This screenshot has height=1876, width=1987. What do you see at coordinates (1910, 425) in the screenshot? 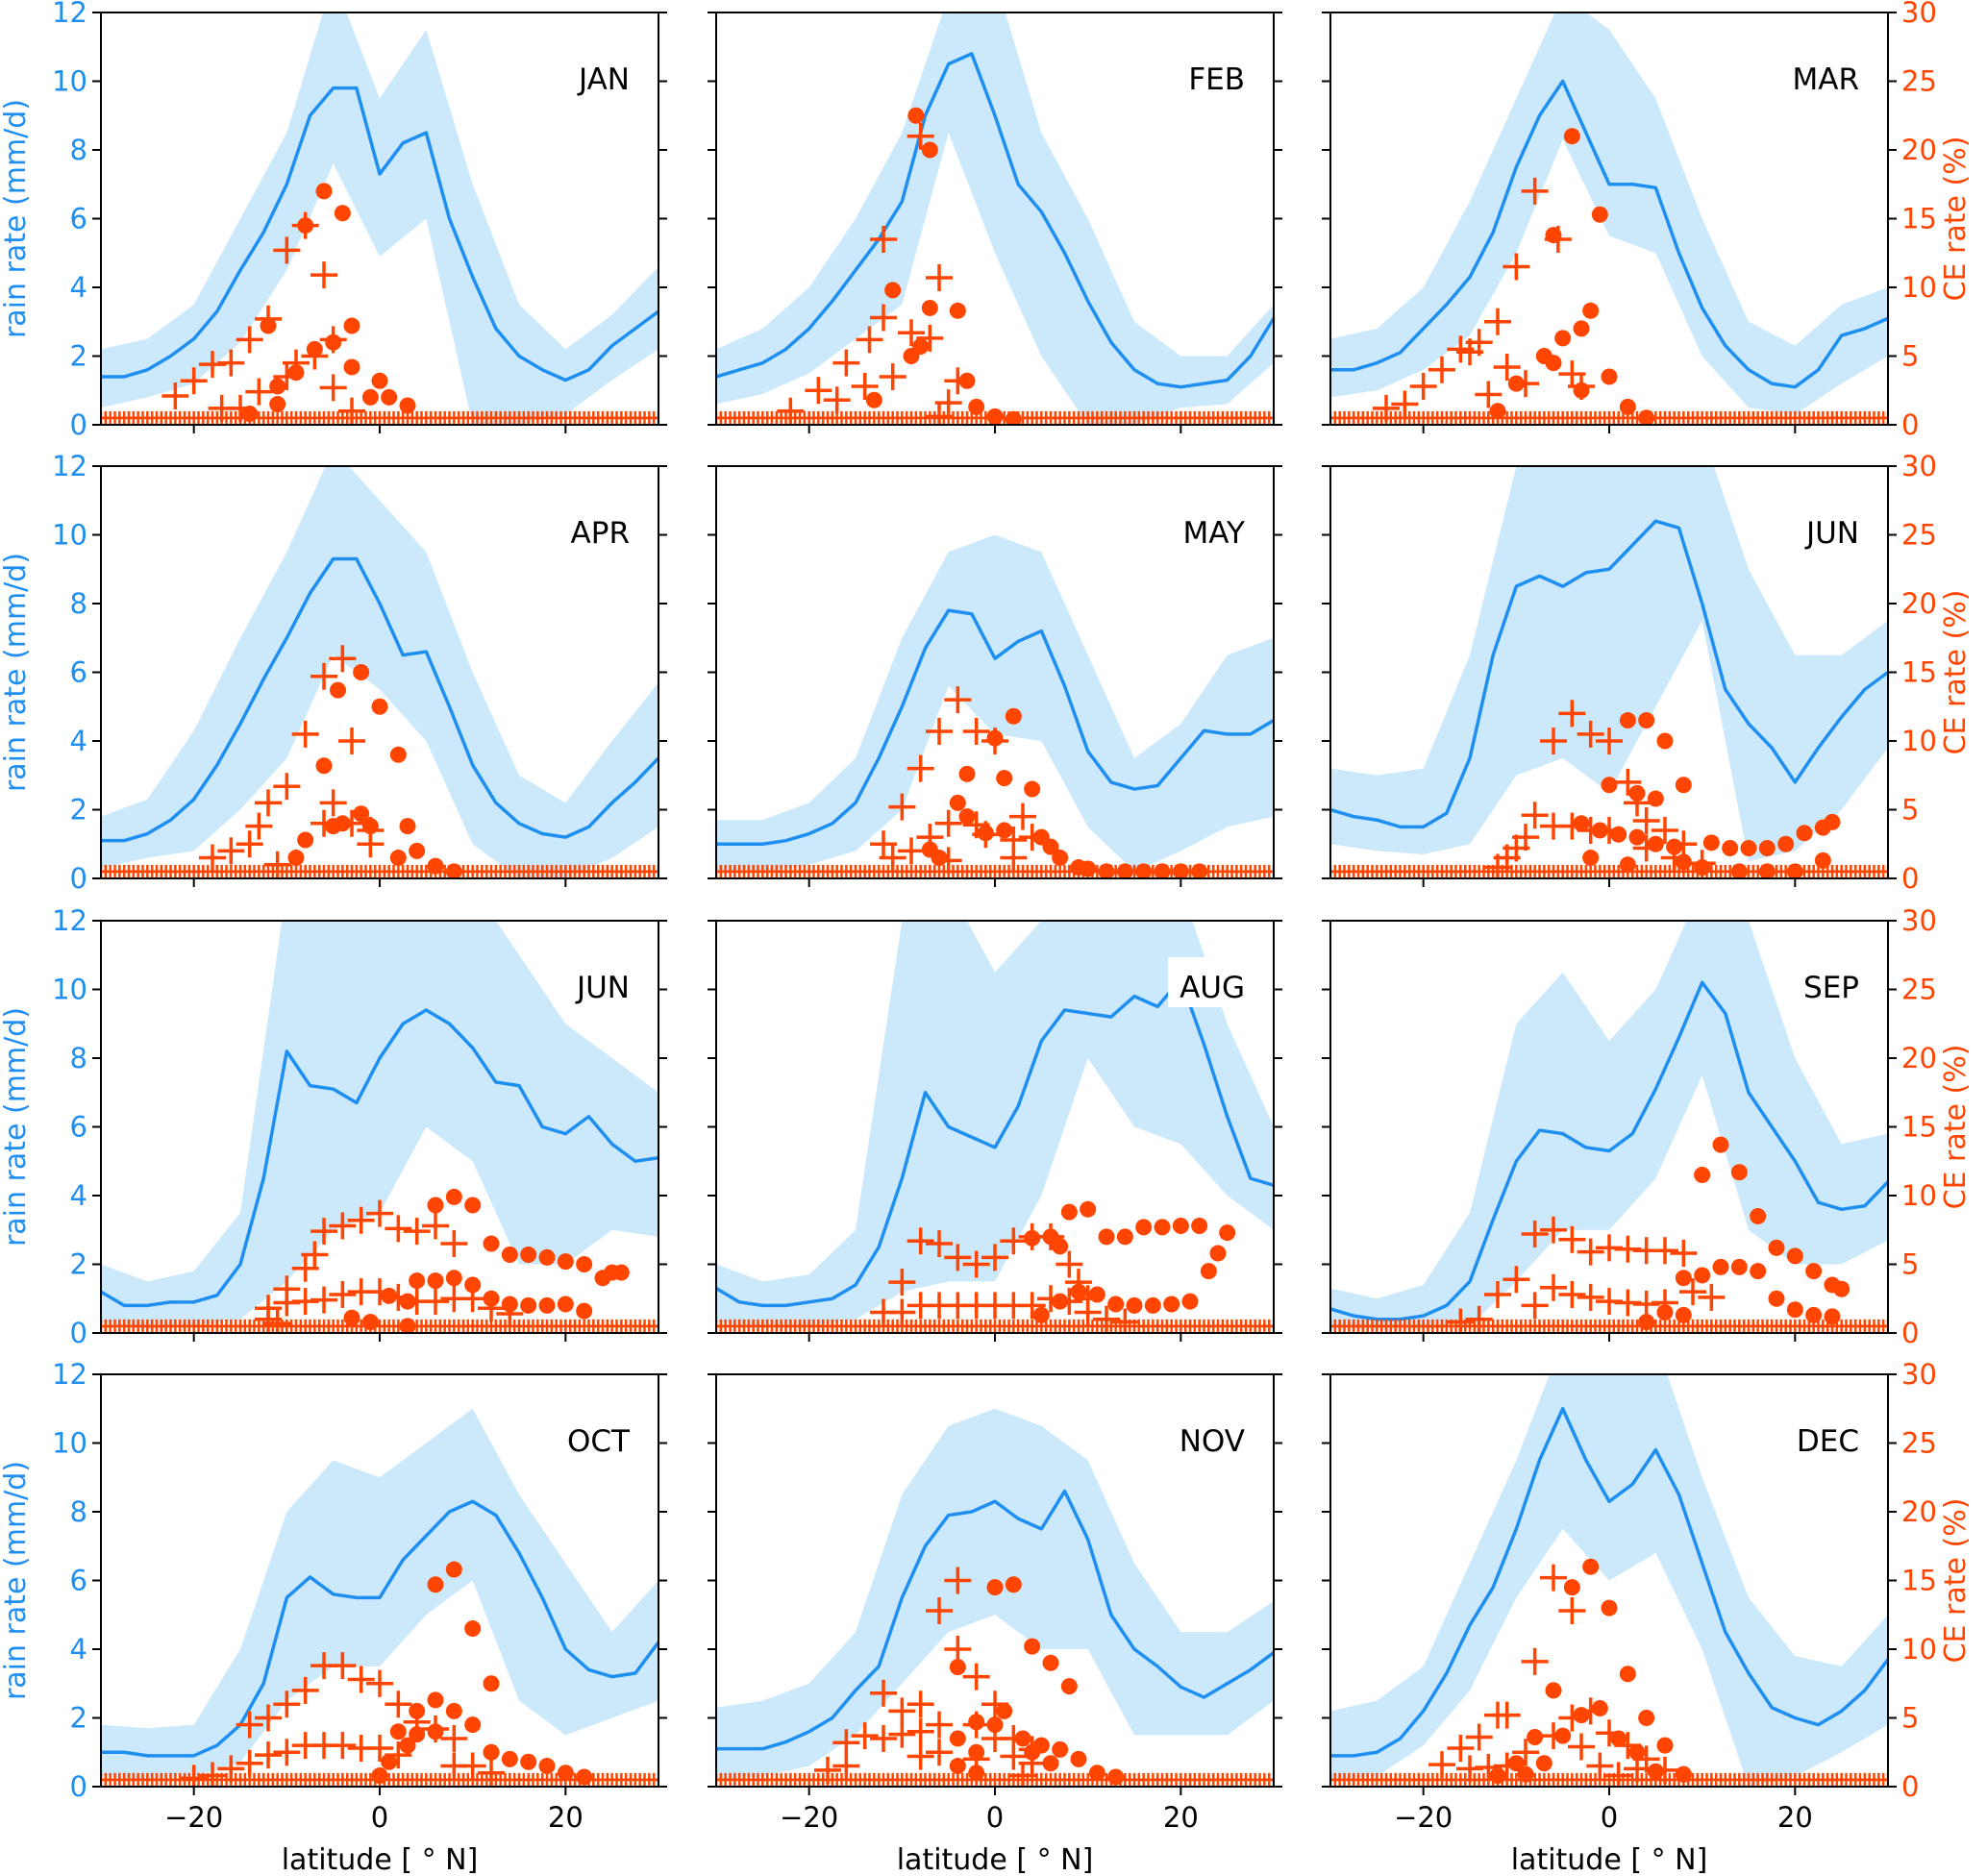
I see `y-right-tick-label: 0` at bounding box center [1910, 425].